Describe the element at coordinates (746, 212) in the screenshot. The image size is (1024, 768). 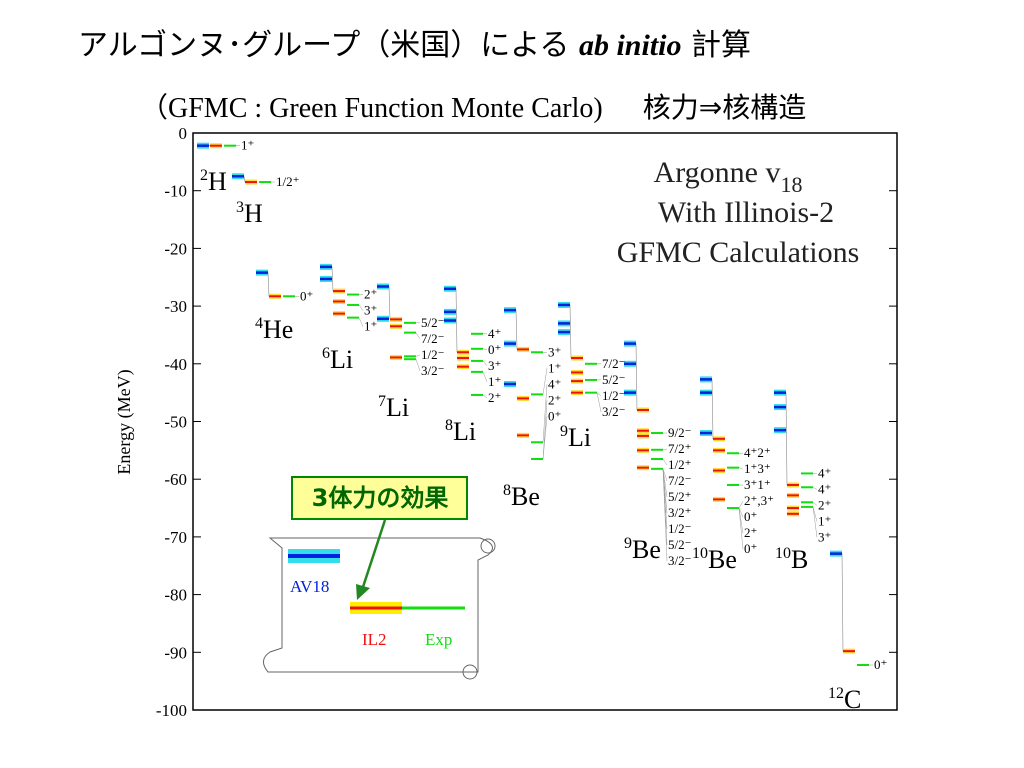
I see `annotation-line2: With Illinois-2` at that location.